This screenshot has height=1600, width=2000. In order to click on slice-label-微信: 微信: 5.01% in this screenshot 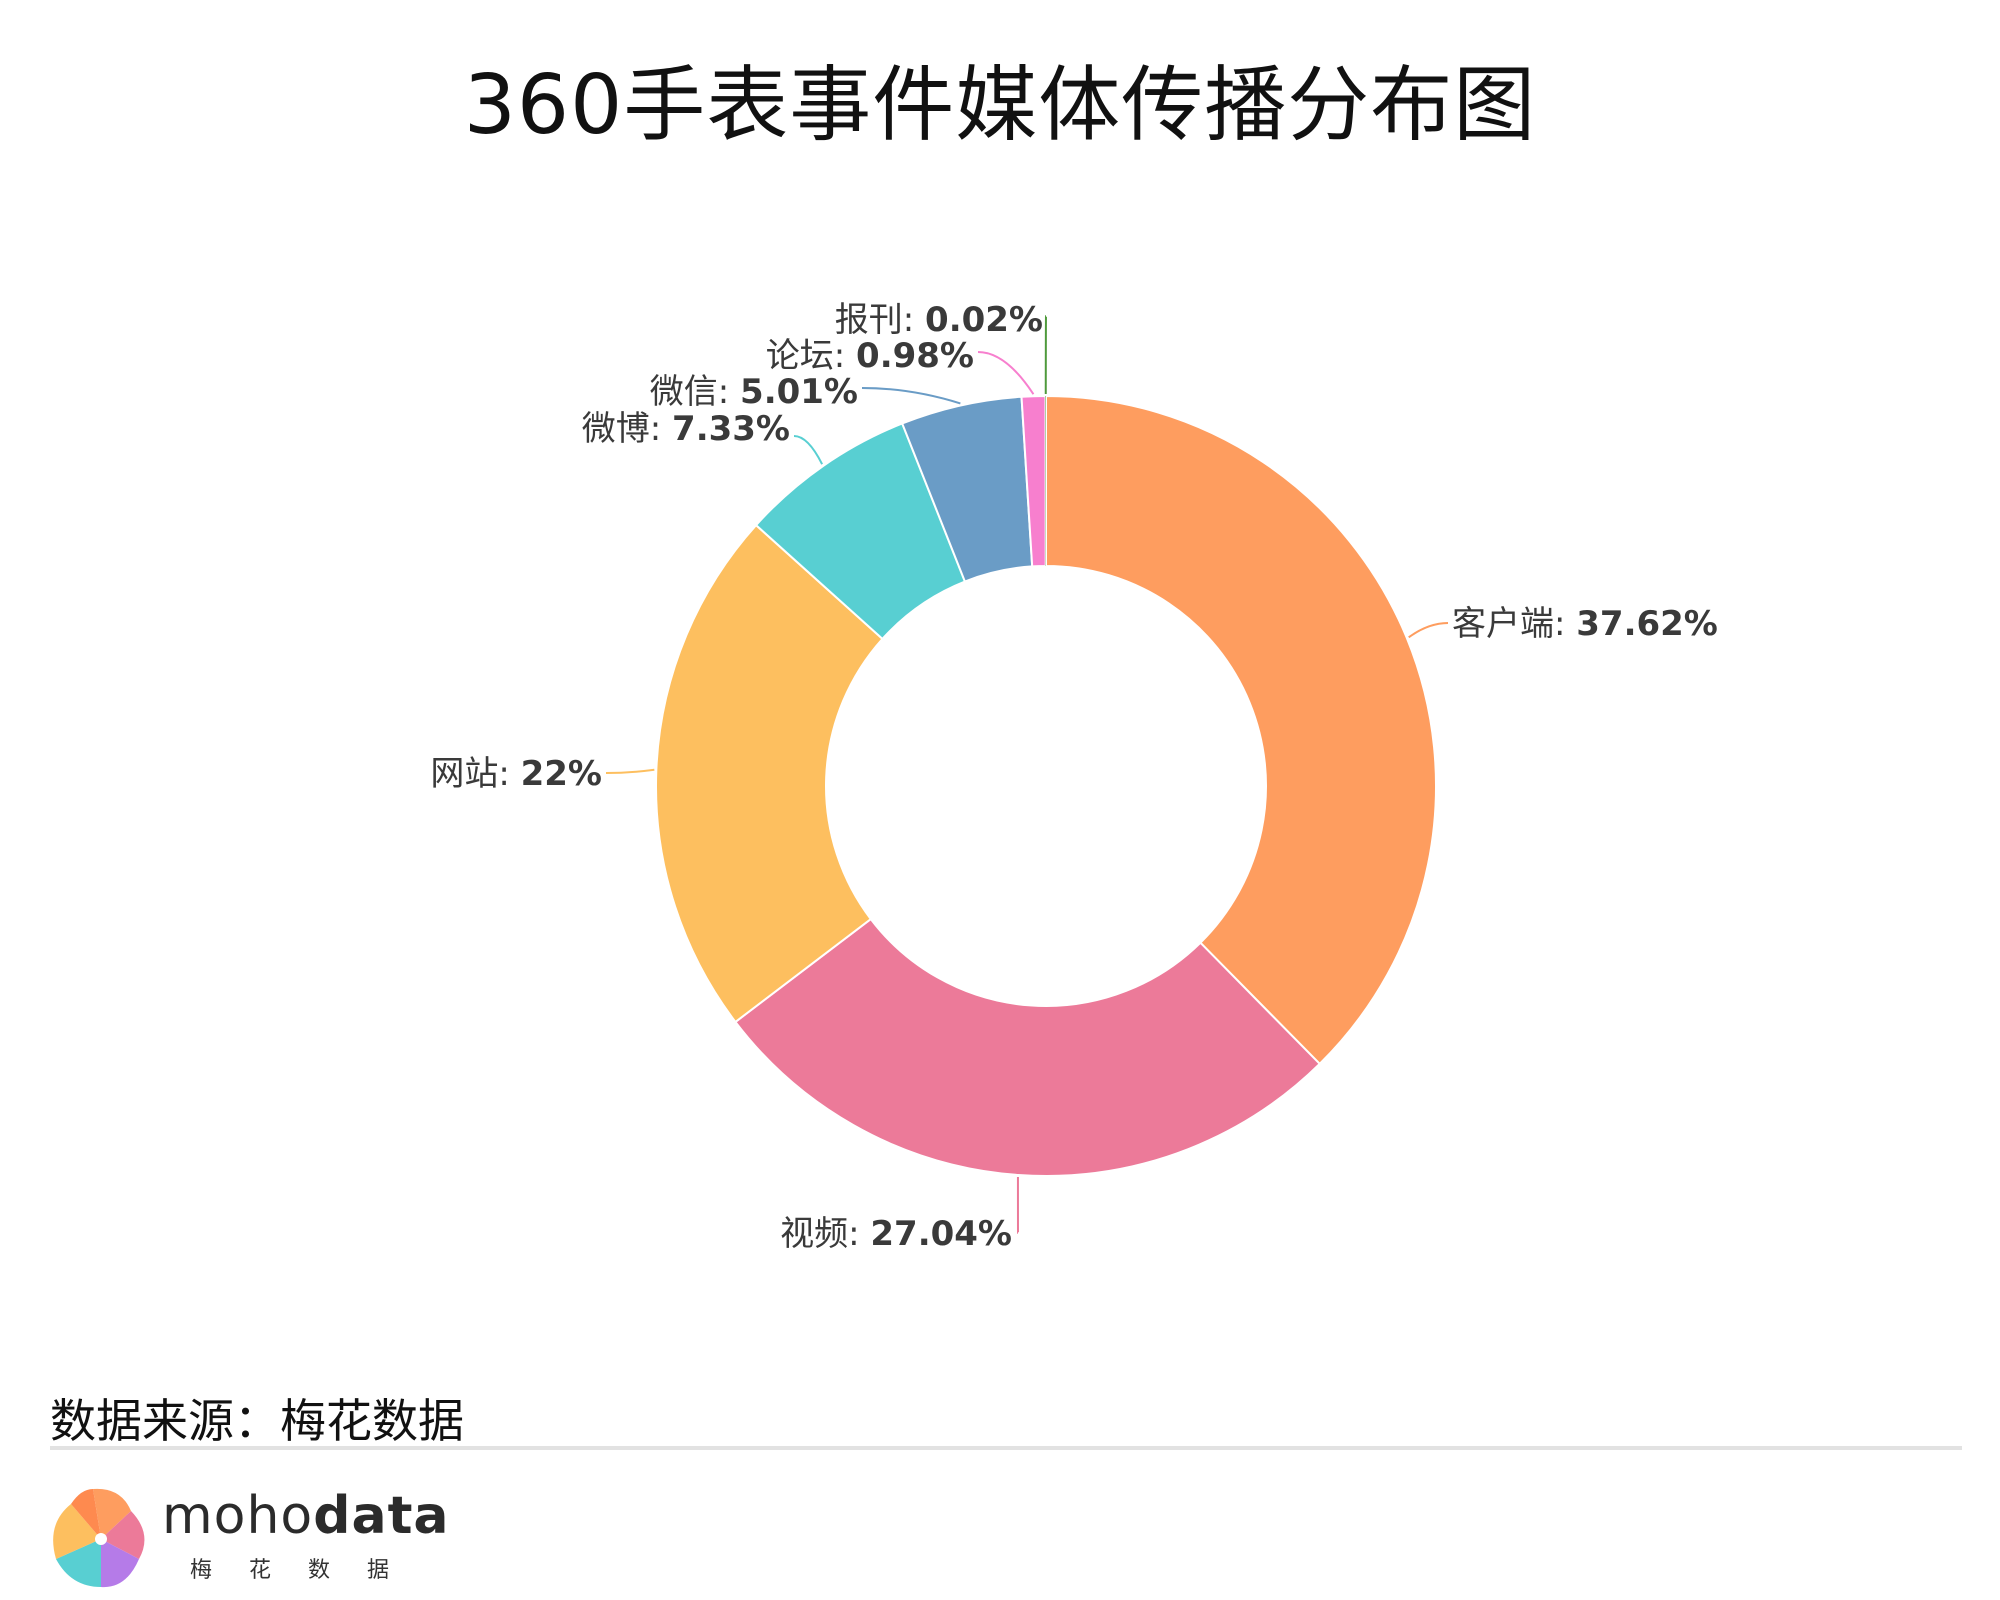, I will do `click(754, 392)`.